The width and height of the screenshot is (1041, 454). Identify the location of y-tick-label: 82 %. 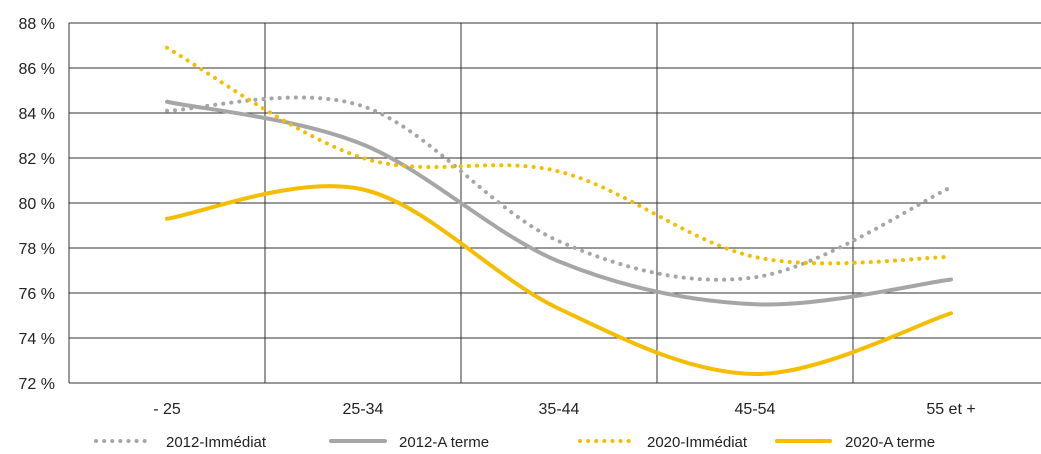
(37, 159).